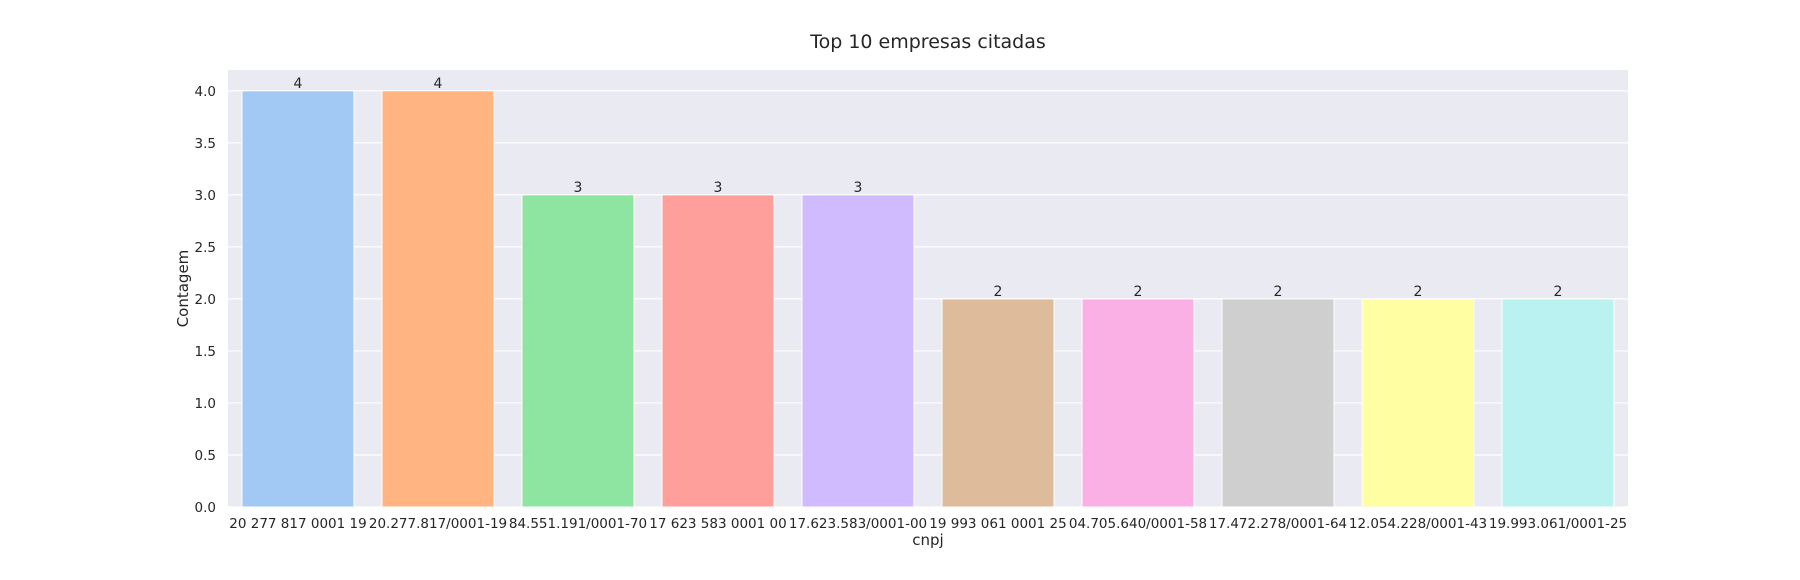  I want to click on y-tick-label: 1.0, so click(205, 404).